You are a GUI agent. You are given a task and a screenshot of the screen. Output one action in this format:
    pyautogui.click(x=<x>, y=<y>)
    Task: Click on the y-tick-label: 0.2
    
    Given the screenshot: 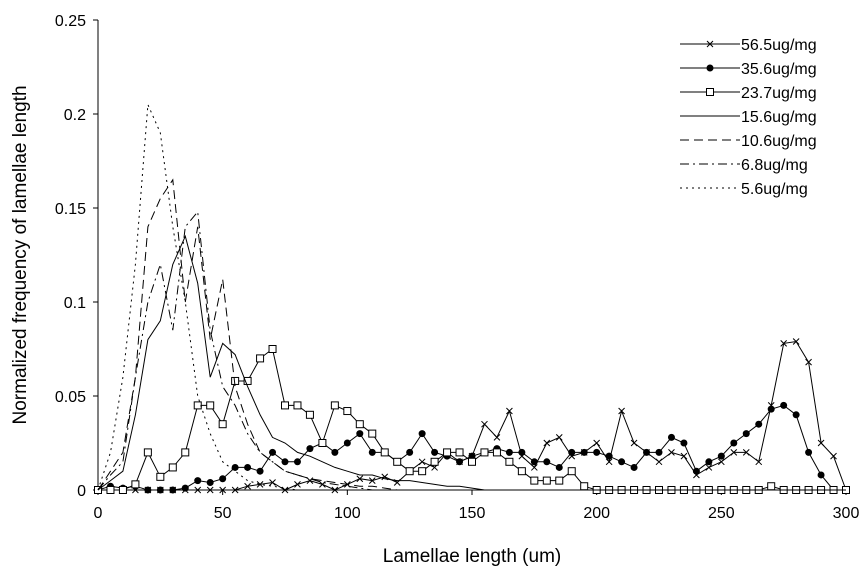 What is the action you would take?
    pyautogui.click(x=75, y=115)
    